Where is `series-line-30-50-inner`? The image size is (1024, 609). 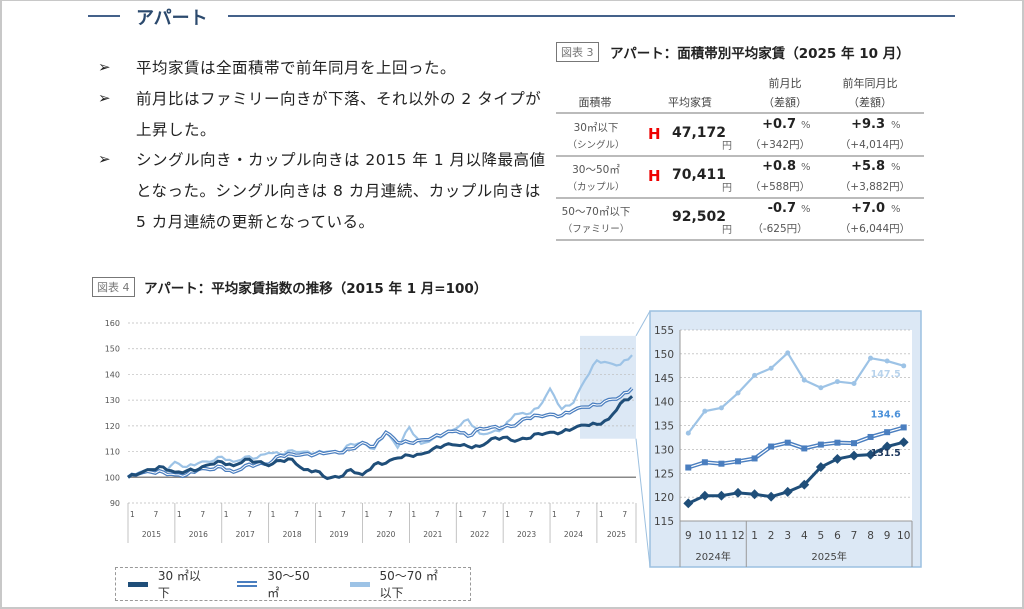 series-line-30-50-inner is located at coordinates (380, 432).